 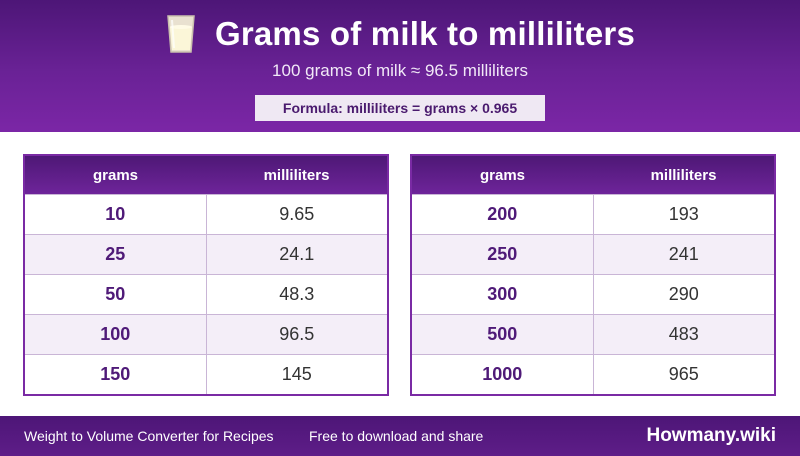 I want to click on title-row: Grams of milk to milliliters, so click(x=400, y=34).